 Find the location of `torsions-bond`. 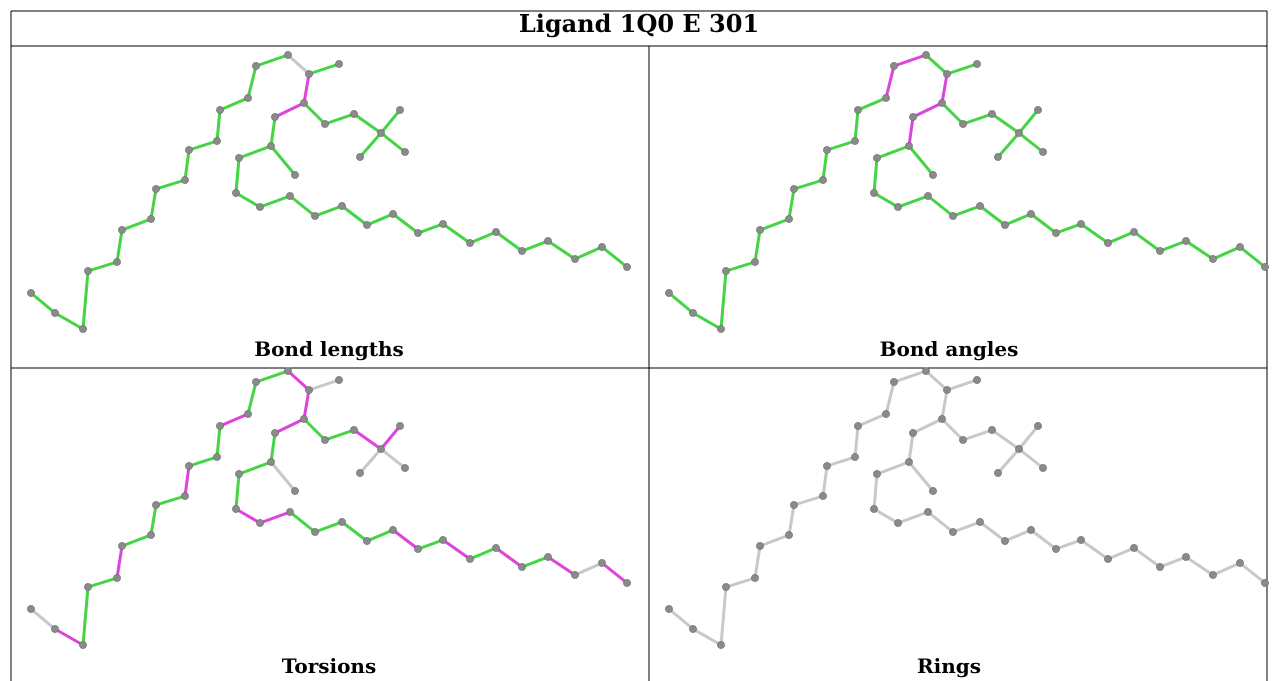

torsions-bond is located at coordinates (87, 601).